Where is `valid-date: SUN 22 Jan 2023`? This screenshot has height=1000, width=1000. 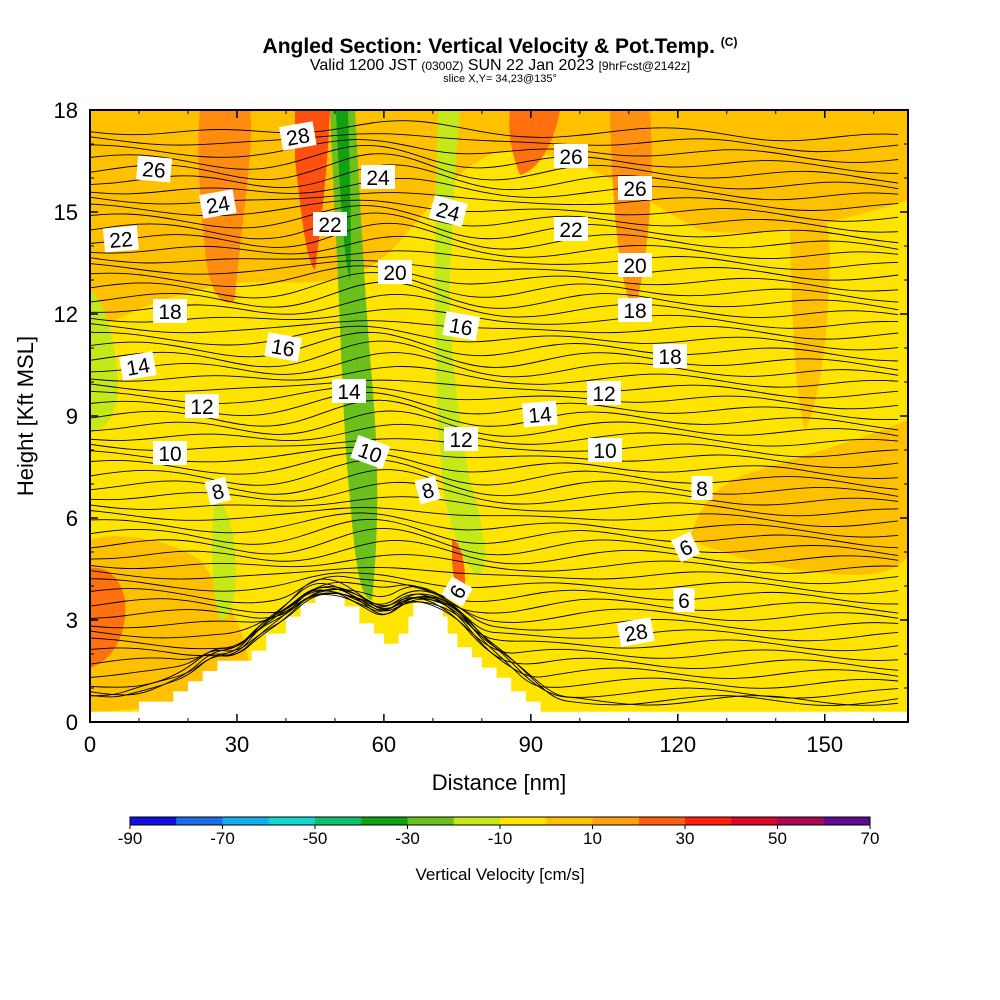
valid-date: SUN 22 Jan 2023 is located at coordinates (531, 65).